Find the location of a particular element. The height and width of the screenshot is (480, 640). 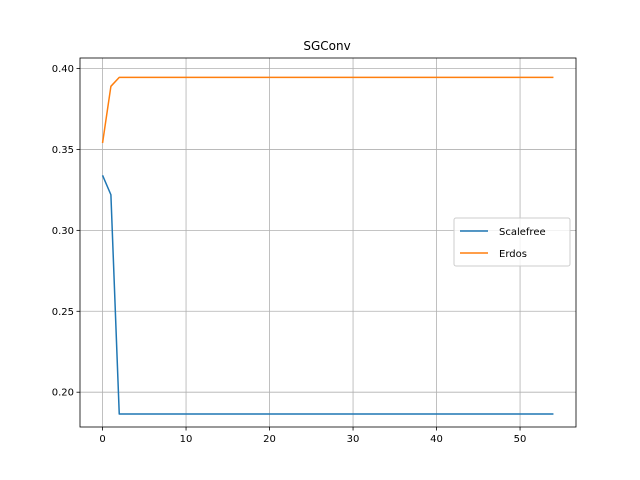

legend-label-scalefree: Scalefree is located at coordinates (522, 232).